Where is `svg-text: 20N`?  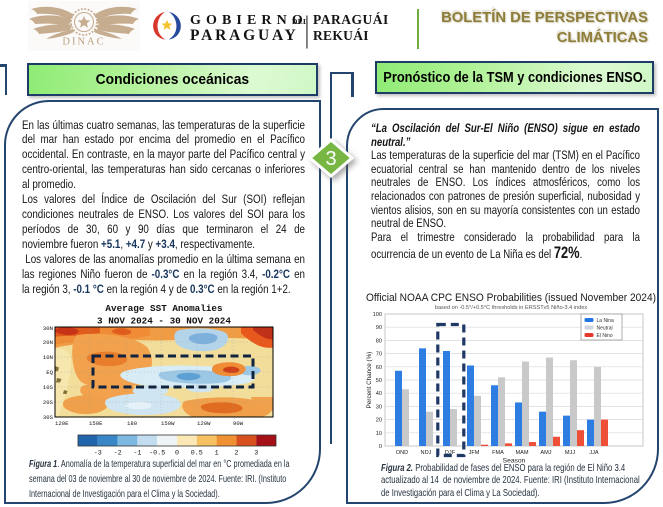 svg-text: 20N is located at coordinates (48, 342).